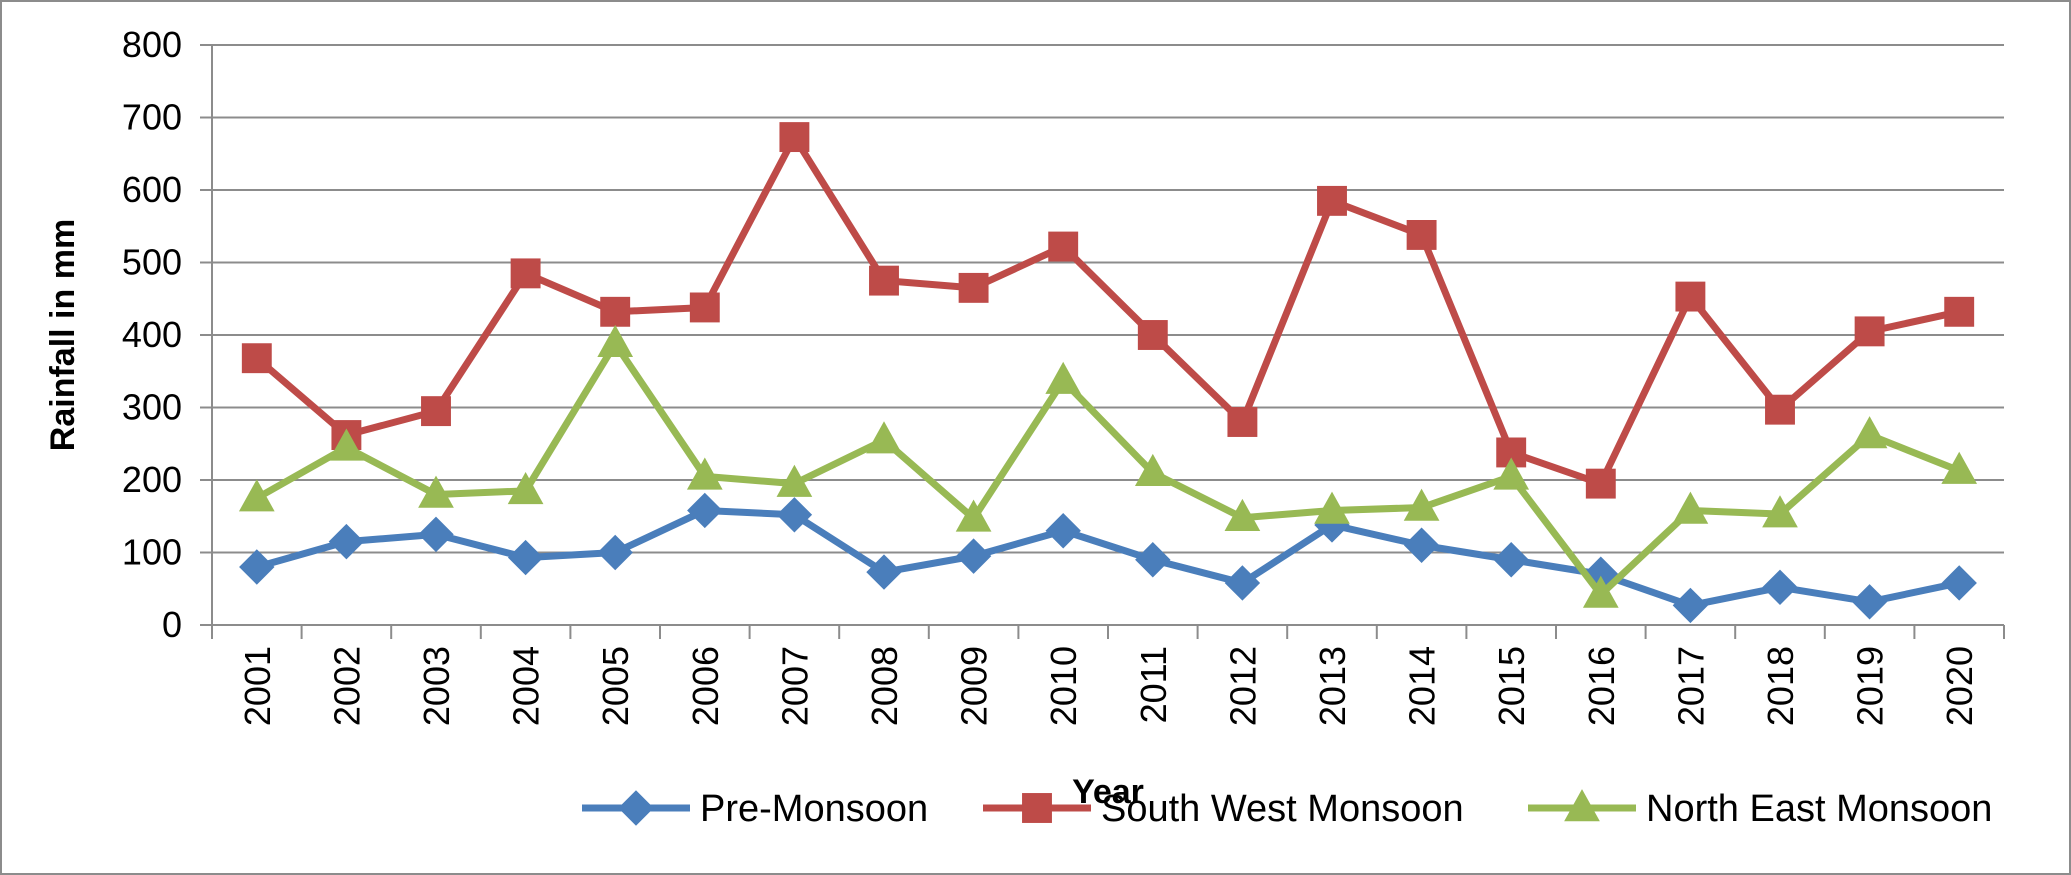 This screenshot has height=875, width=2071. I want to click on x-tick-label: 2004, so click(526, 686).